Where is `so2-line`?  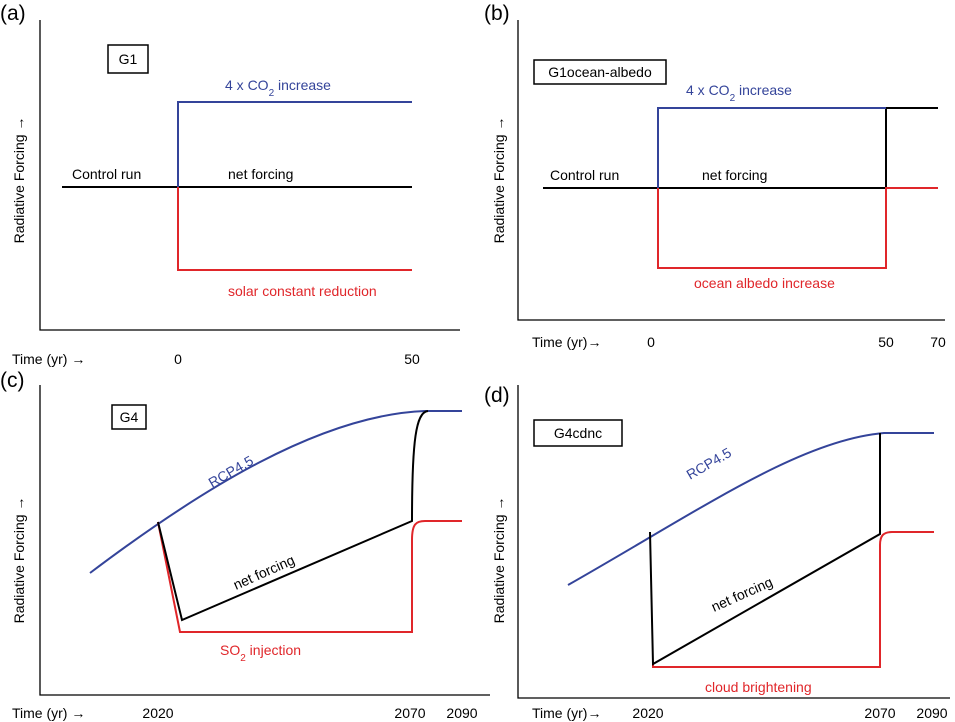 so2-line is located at coordinates (309, 576).